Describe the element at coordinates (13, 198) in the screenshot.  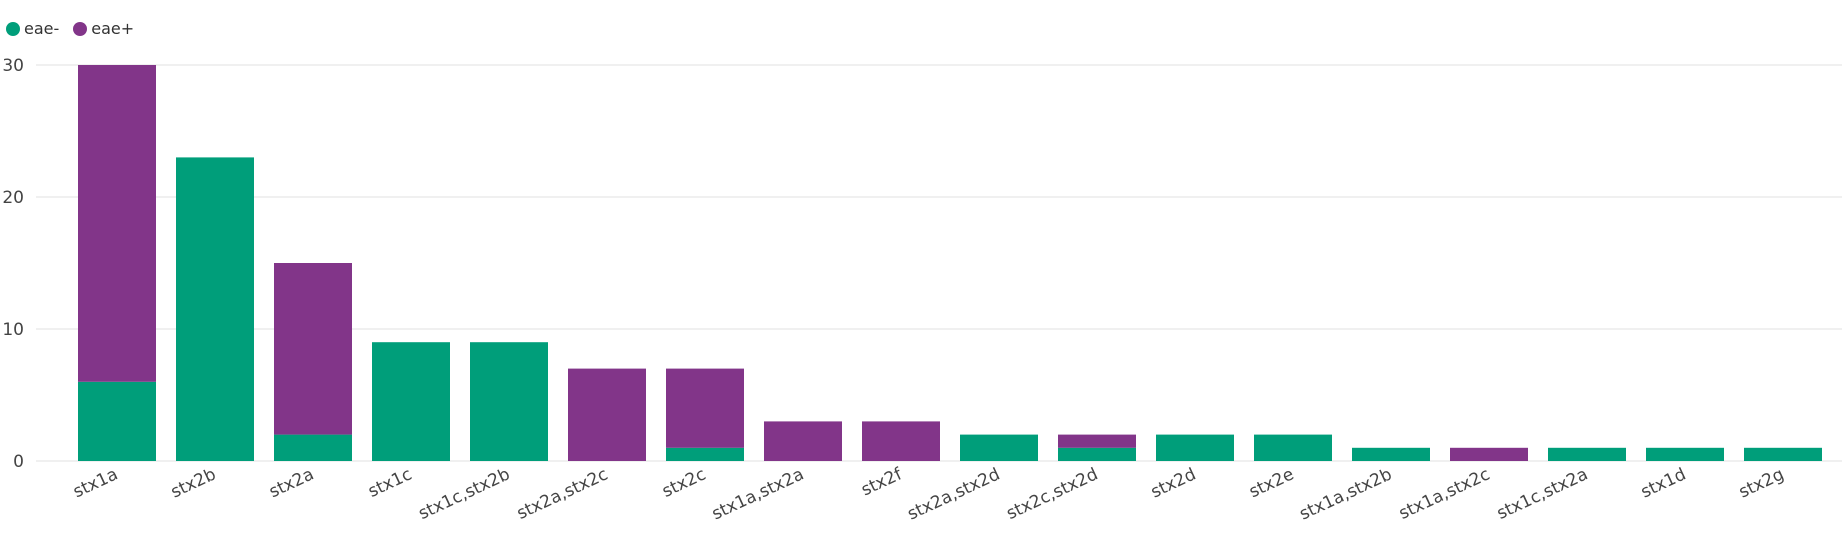
I see `y-tick-label: 20` at that location.